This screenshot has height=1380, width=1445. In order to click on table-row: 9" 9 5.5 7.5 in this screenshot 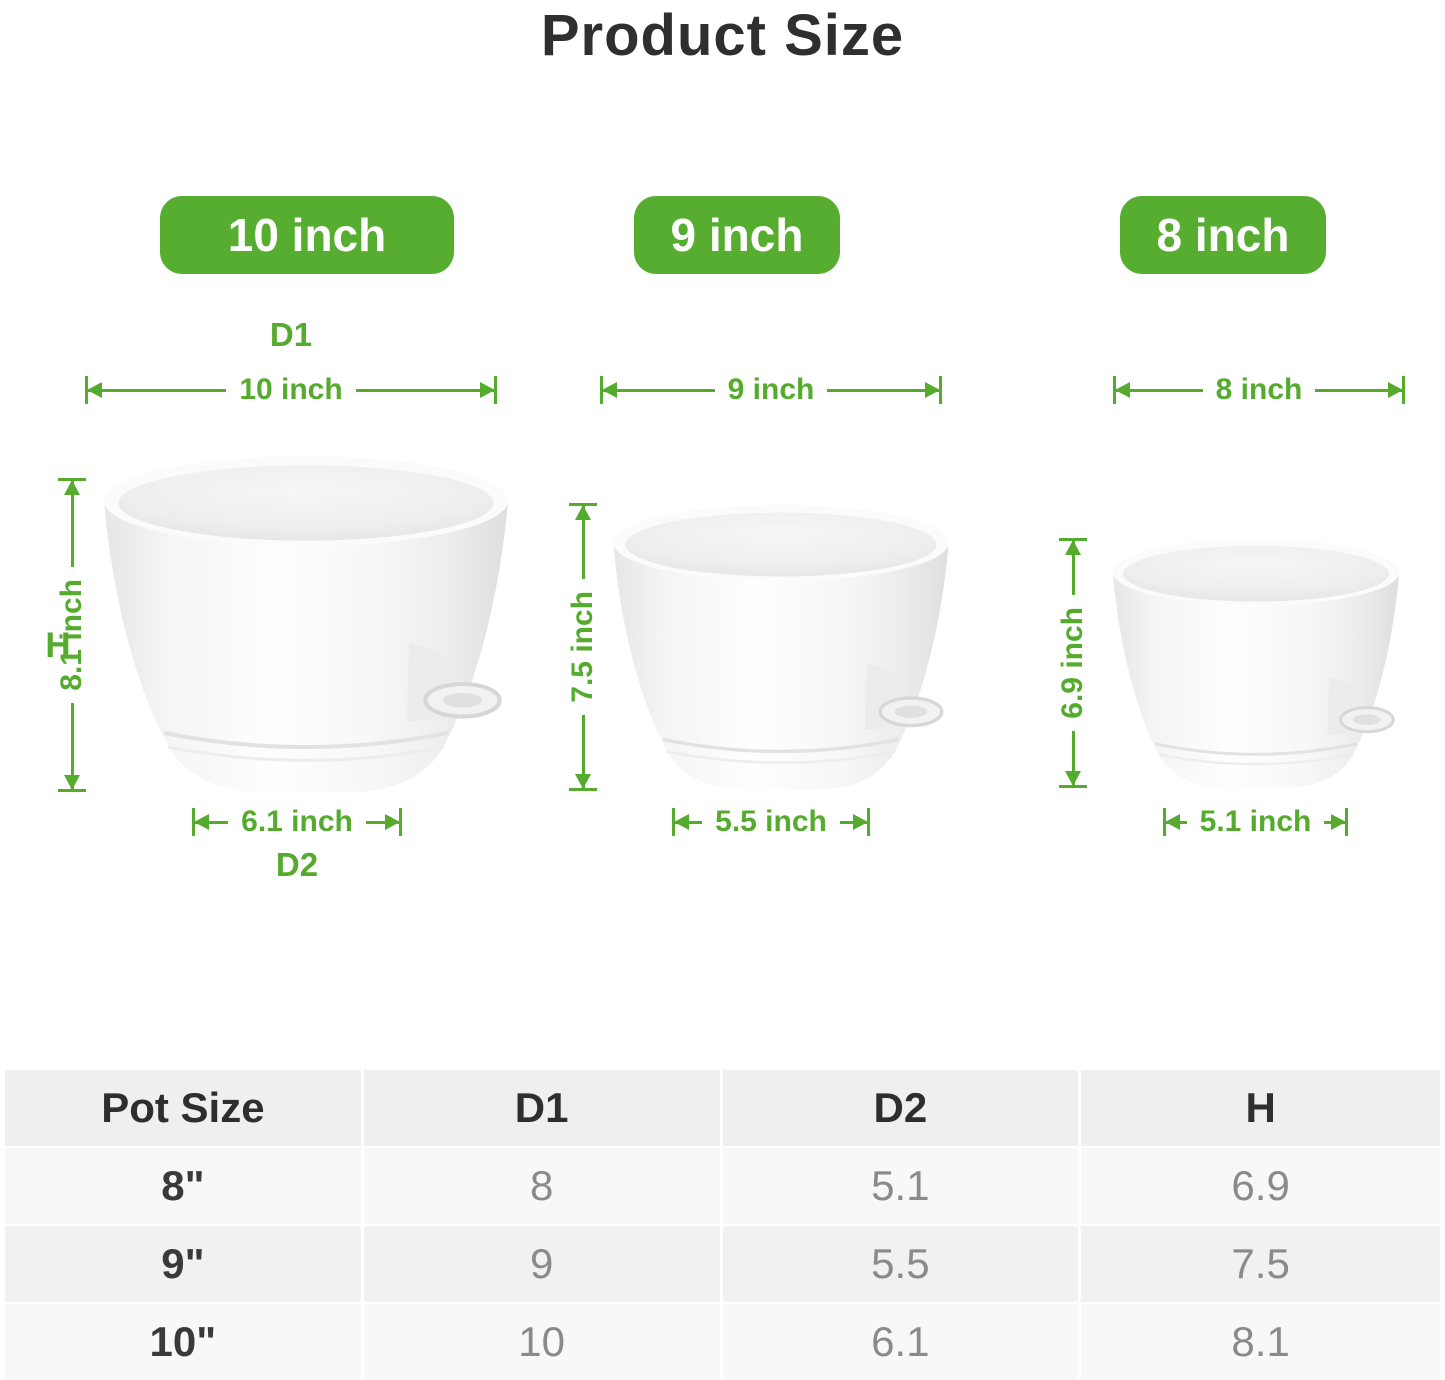, I will do `click(722, 1264)`.